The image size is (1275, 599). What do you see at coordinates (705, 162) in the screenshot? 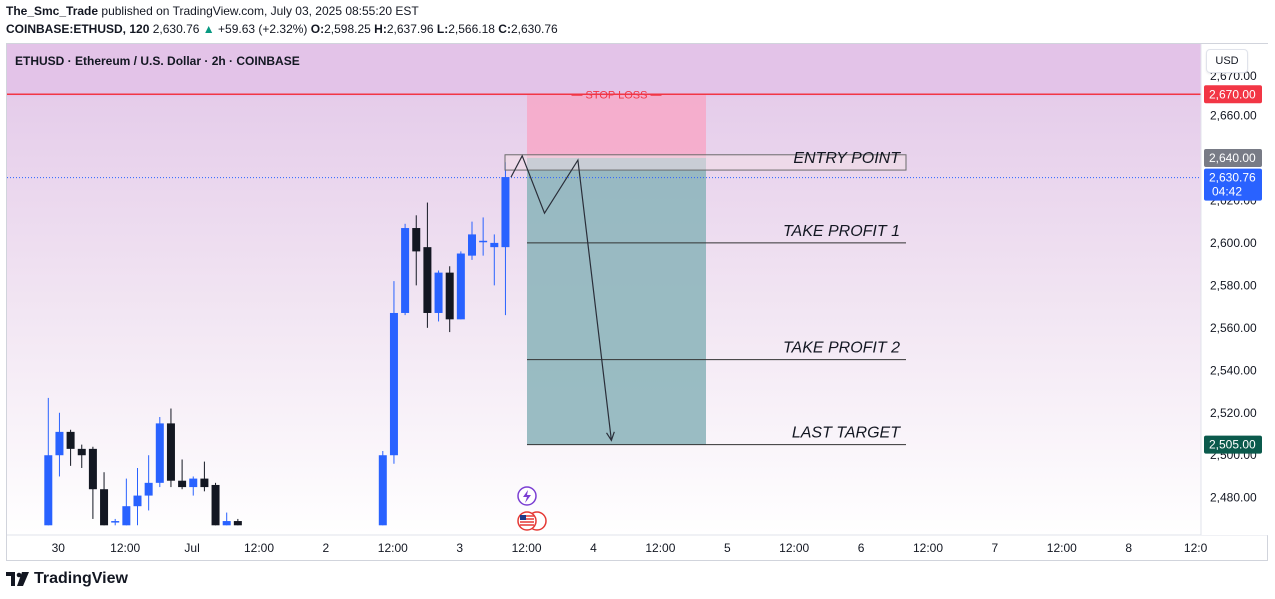
I see `entry-box` at bounding box center [705, 162].